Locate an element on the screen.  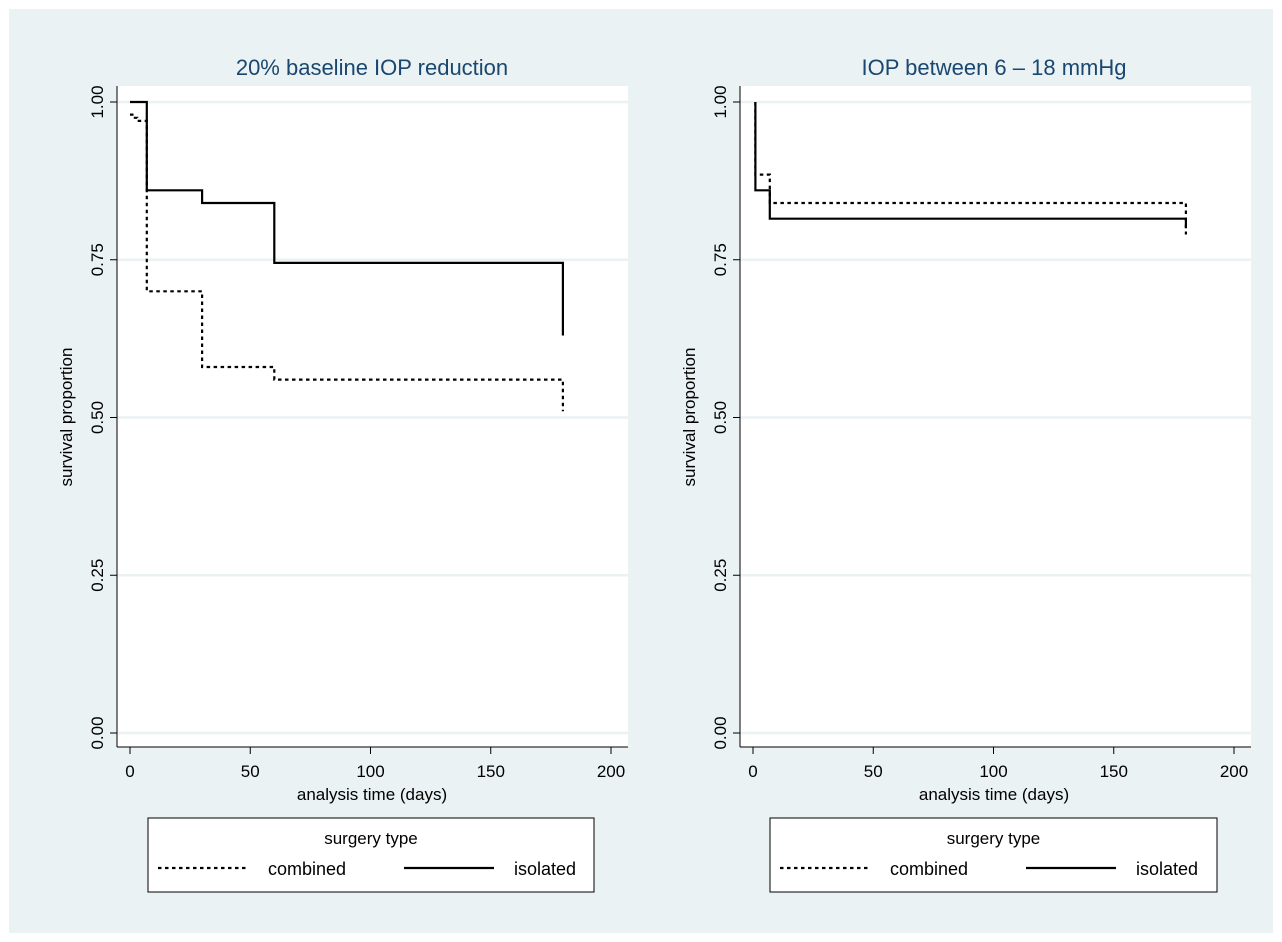
chart-title: IOP between 6 – 18 mmHg is located at coordinates (994, 67).